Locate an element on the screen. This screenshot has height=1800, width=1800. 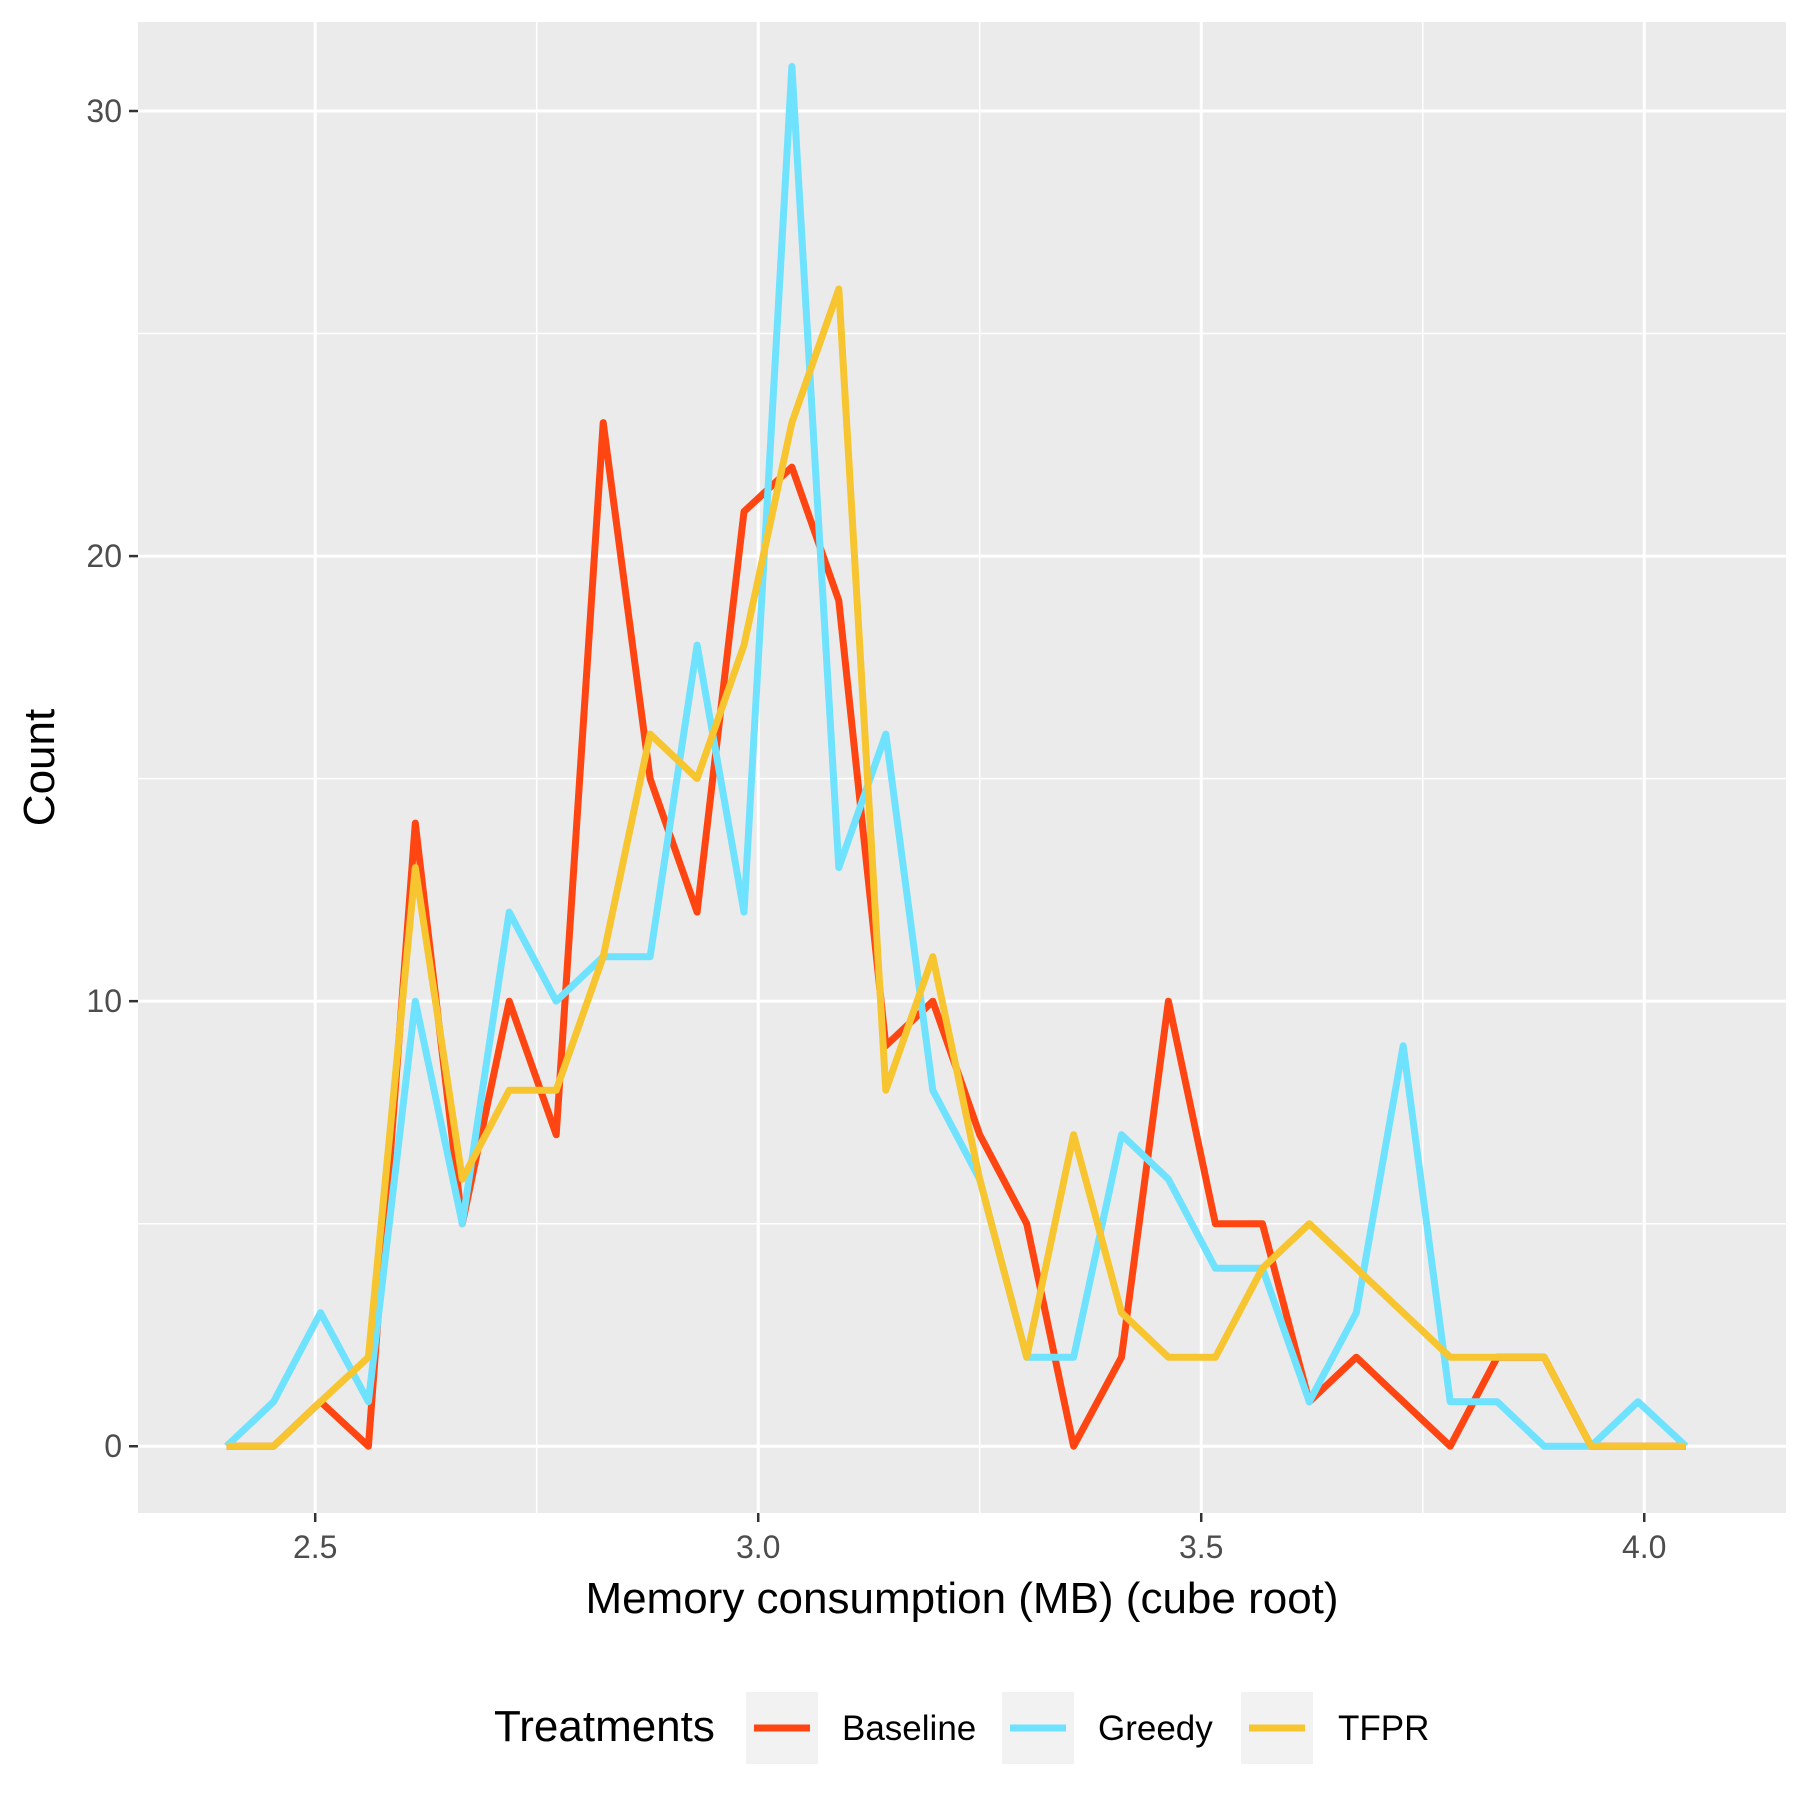
x-tick-label: 2.5 is located at coordinates (315, 1547).